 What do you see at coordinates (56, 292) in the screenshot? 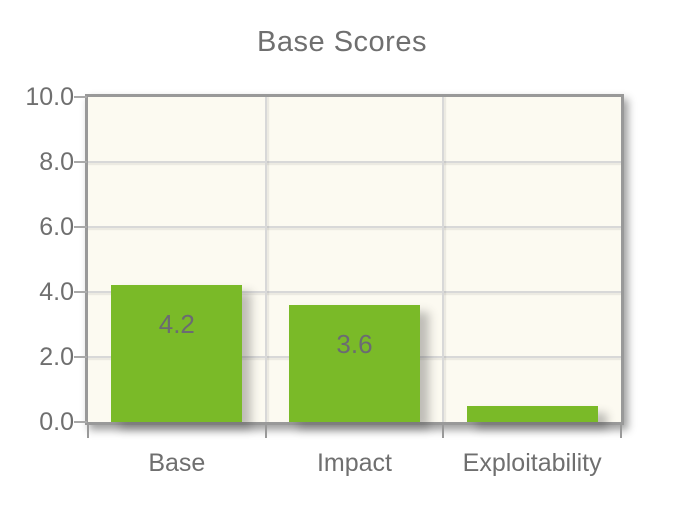
I see `y-tick-label: 4.0` at bounding box center [56, 292].